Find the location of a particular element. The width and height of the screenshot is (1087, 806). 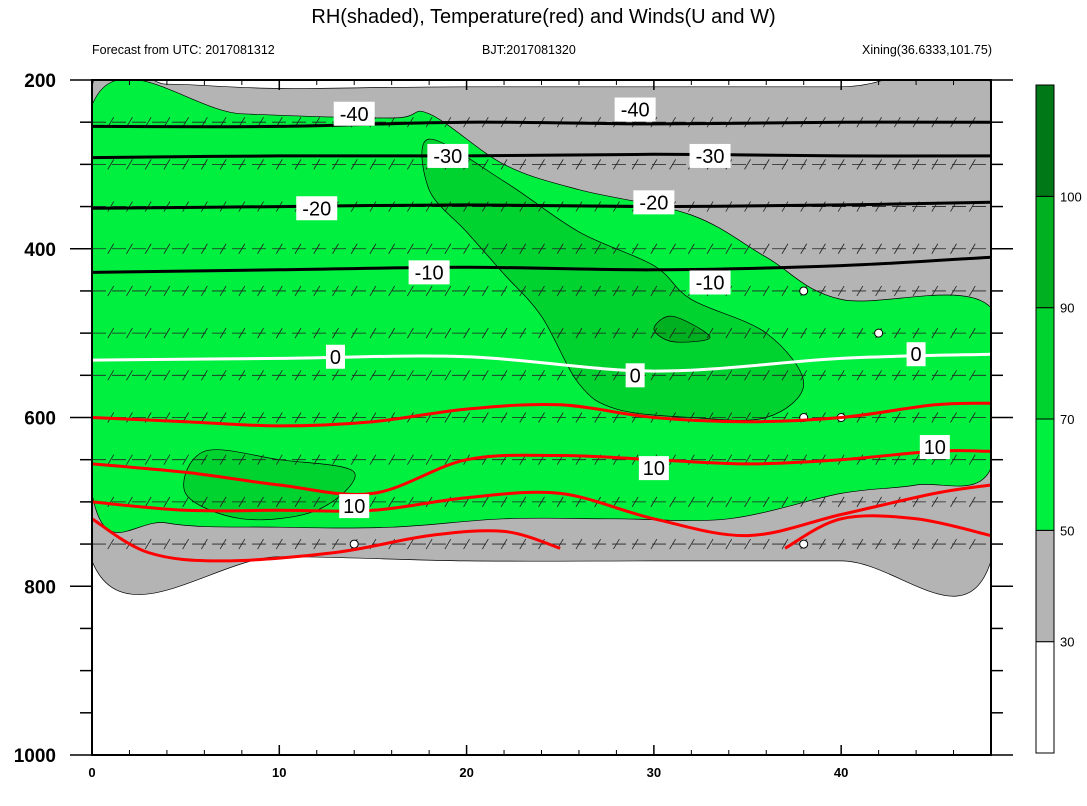

x-tick-label: 20 is located at coordinates (466, 772).